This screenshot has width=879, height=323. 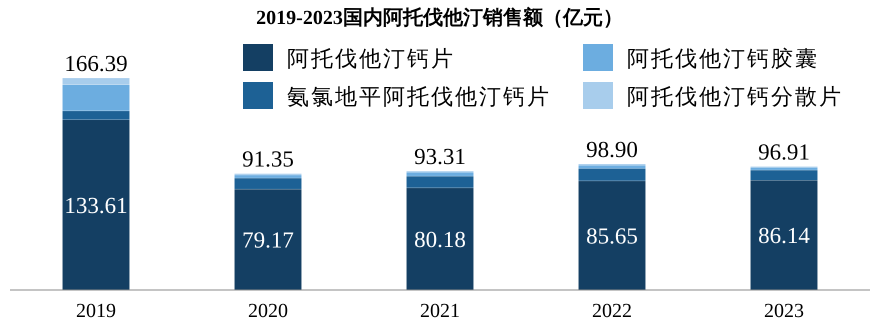 What do you see at coordinates (96, 311) in the screenshot?
I see `x-tick-label: 2019` at bounding box center [96, 311].